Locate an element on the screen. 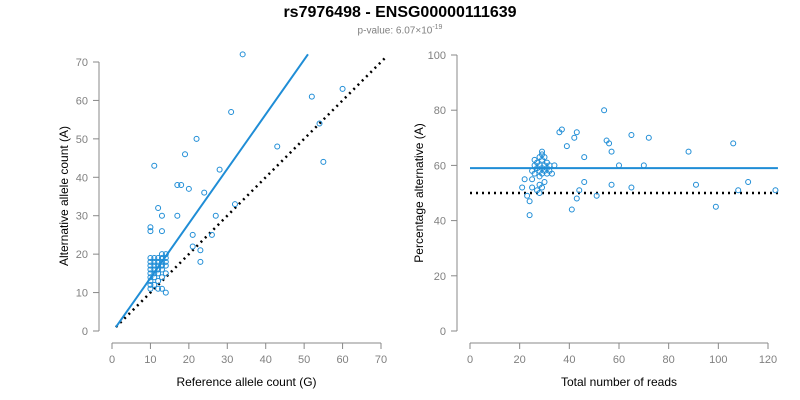 The image size is (800, 400). y-axis-label: Alternative allele count (A) is located at coordinates (64, 196).